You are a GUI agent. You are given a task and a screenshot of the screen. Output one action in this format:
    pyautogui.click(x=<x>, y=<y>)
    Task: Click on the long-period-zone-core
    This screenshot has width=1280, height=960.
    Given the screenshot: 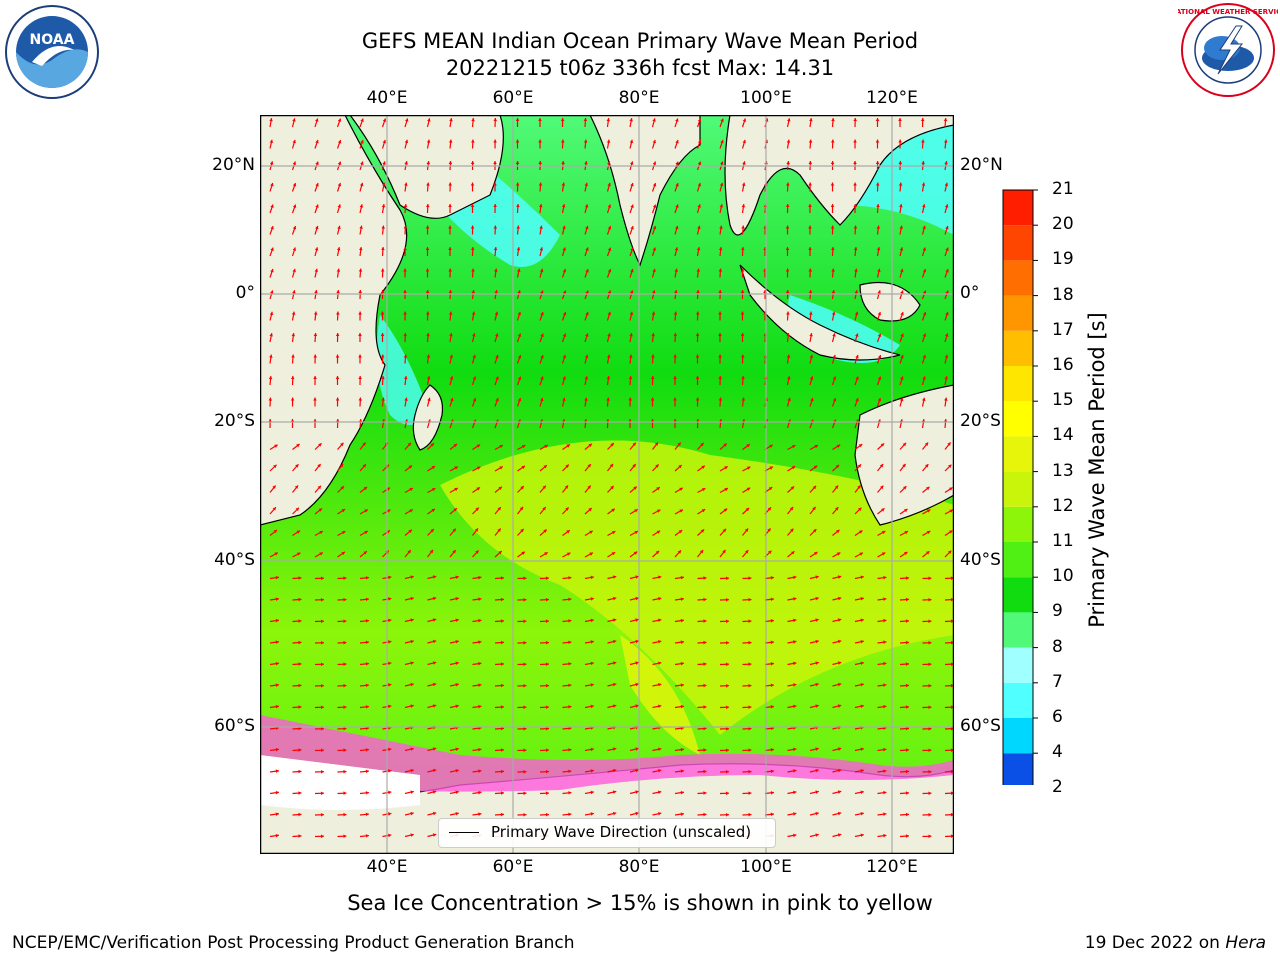 What is the action you would take?
    pyautogui.click(x=660, y=695)
    